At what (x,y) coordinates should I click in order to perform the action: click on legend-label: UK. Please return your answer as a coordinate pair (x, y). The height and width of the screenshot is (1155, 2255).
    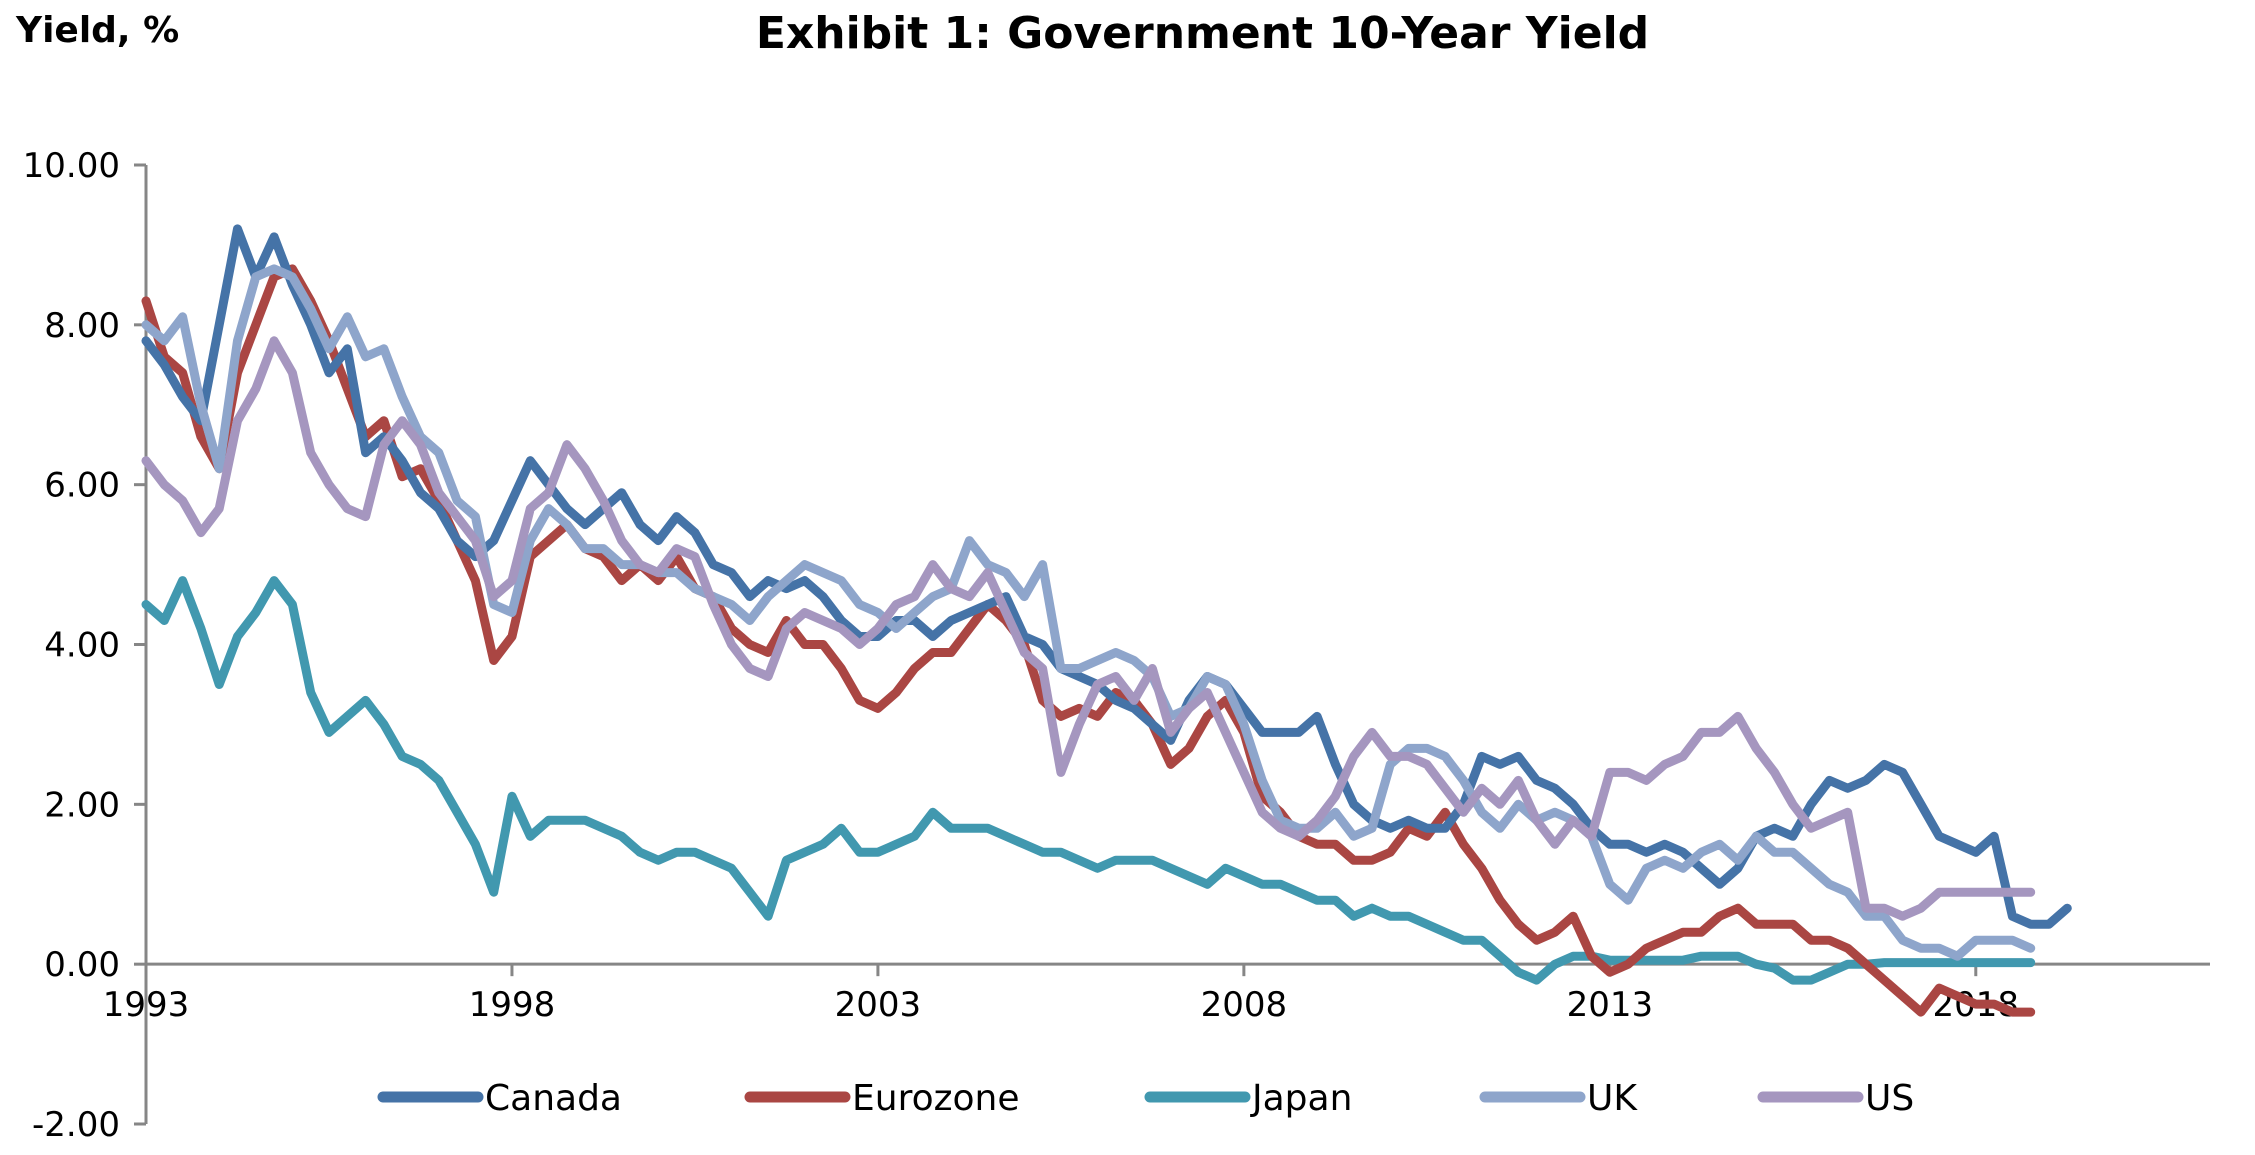
    Looking at the image, I should click on (1612, 1098).